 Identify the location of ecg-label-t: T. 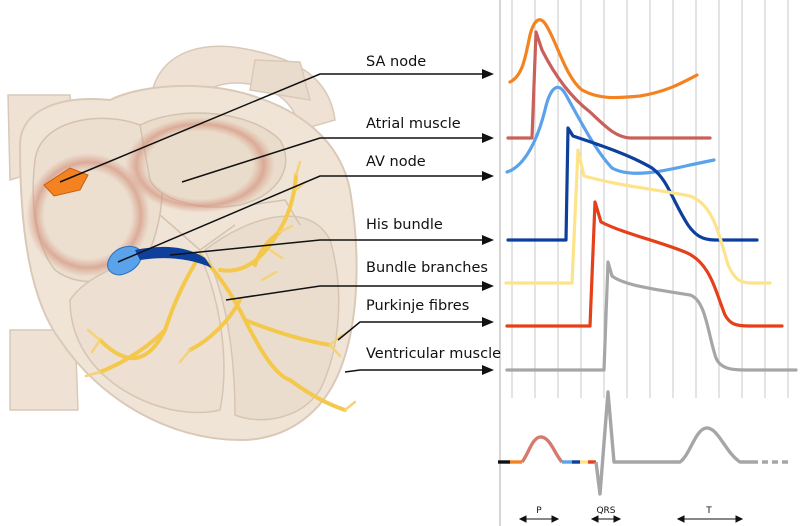
(708, 511).